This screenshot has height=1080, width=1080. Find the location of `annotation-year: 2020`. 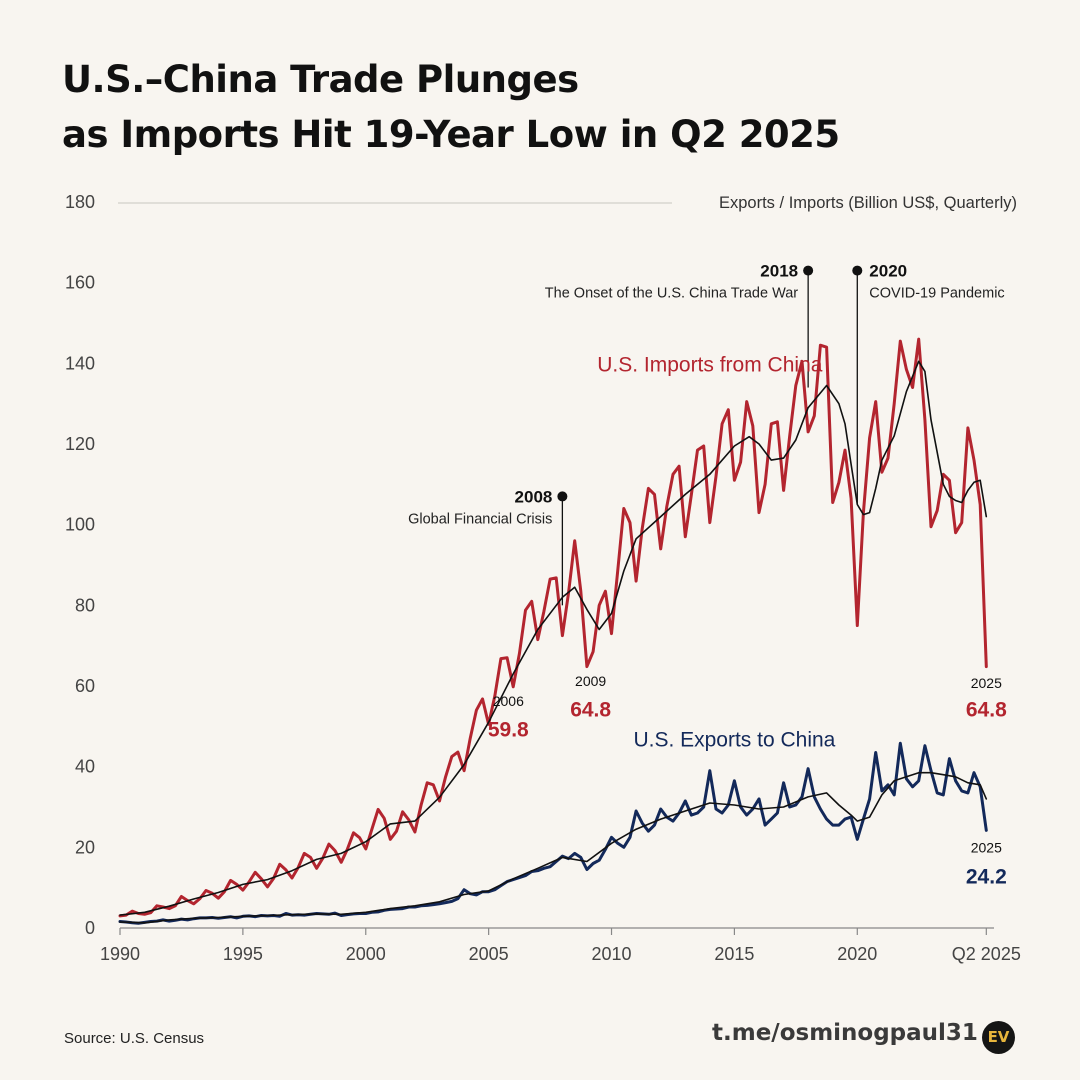

annotation-year: 2020 is located at coordinates (888, 271).